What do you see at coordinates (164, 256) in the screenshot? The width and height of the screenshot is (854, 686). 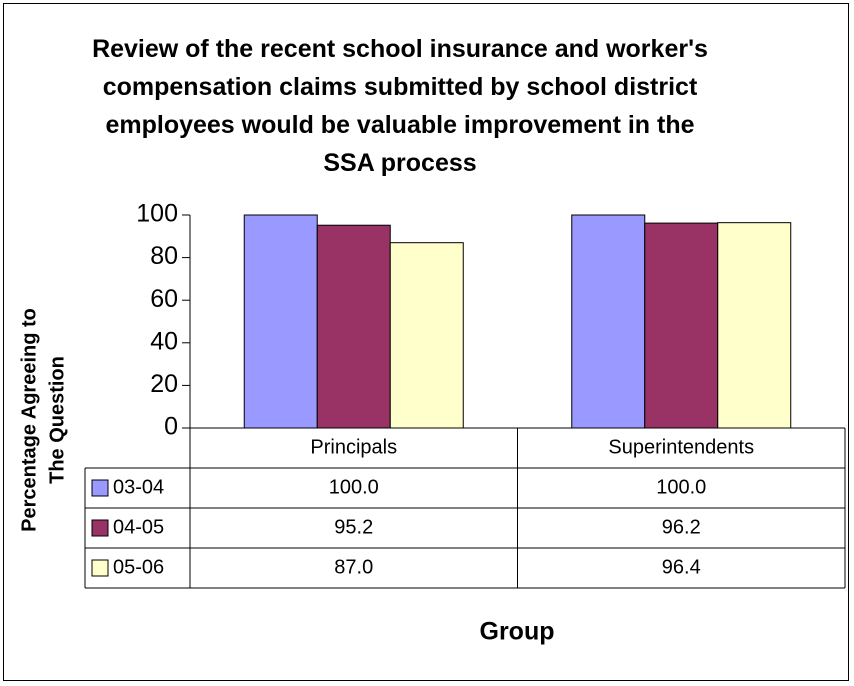 I see `y-tick-label: 80` at bounding box center [164, 256].